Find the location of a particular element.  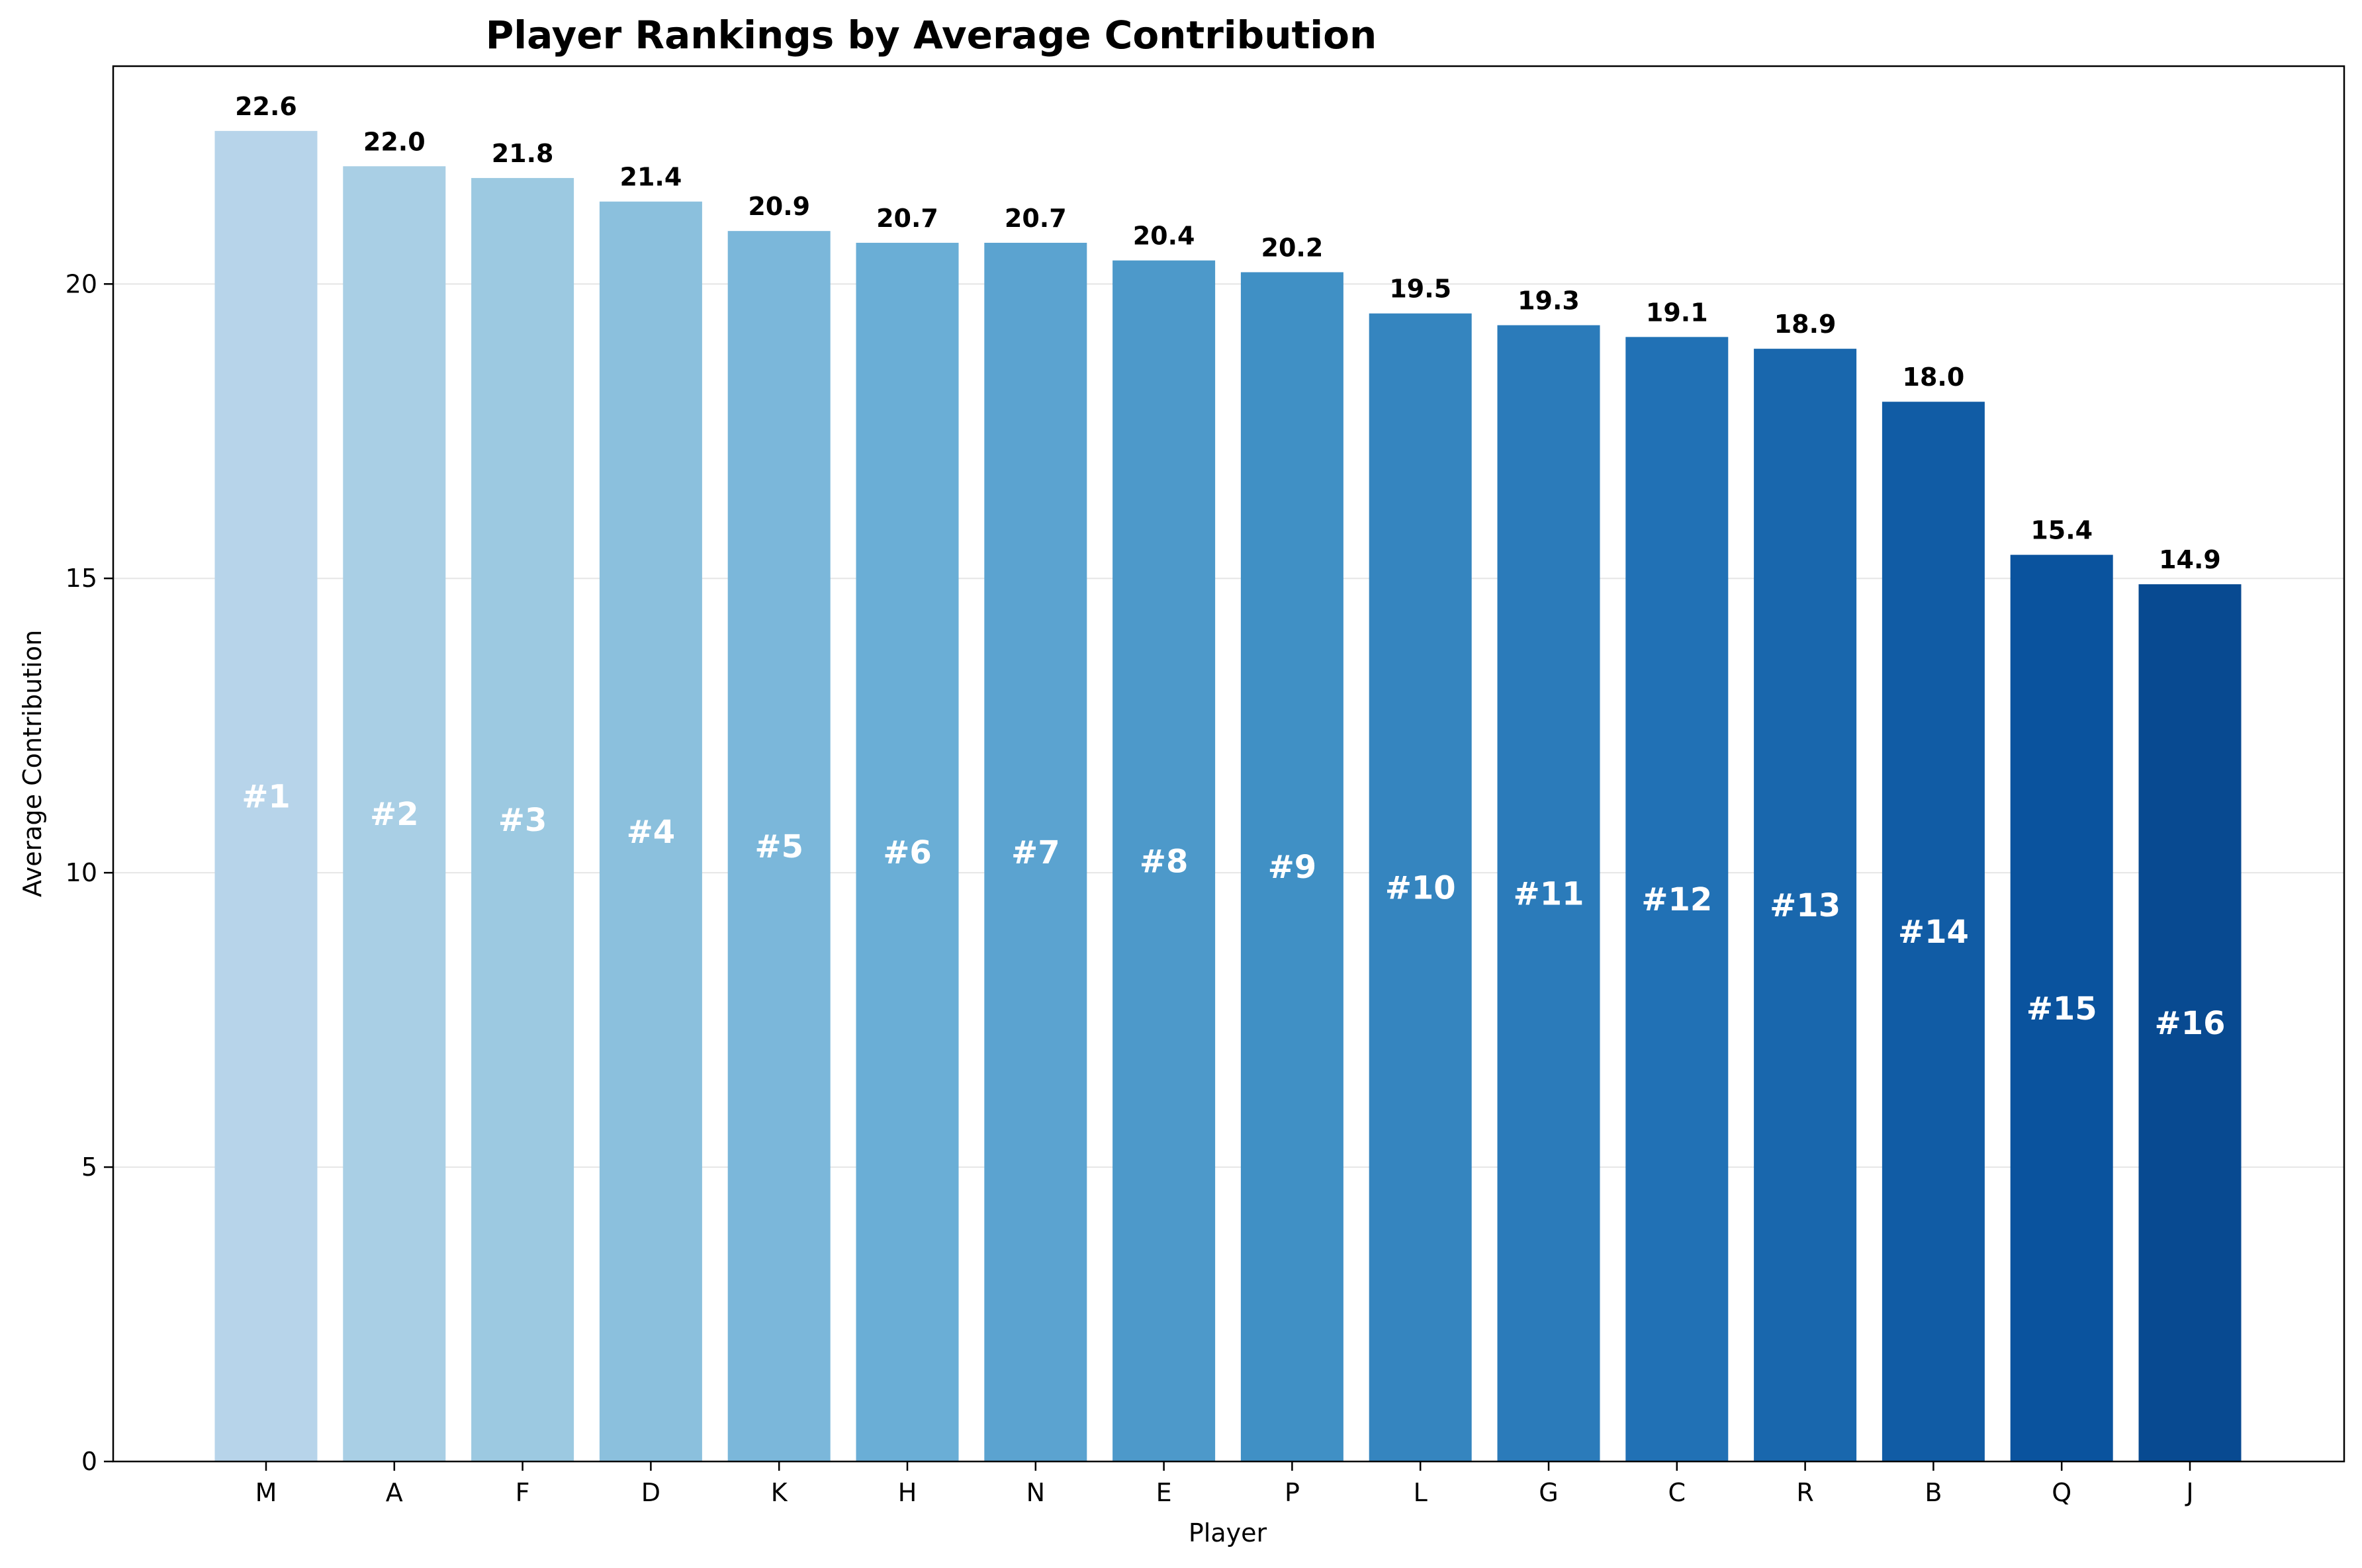

value-label-H: 20.7 is located at coordinates (907, 219).